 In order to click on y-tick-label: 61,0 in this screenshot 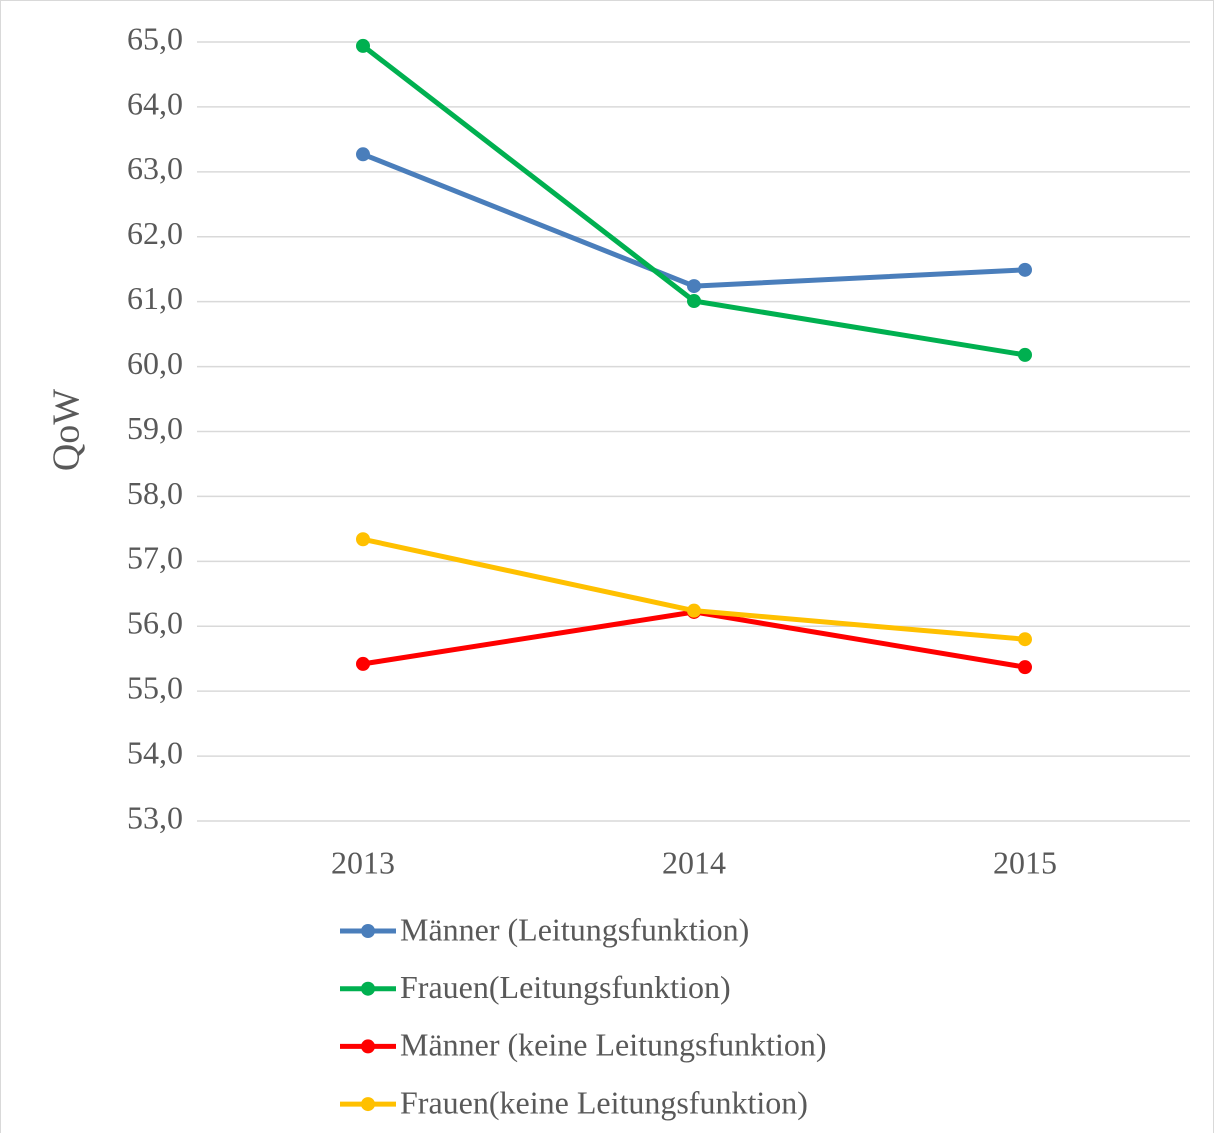, I will do `click(155, 298)`.